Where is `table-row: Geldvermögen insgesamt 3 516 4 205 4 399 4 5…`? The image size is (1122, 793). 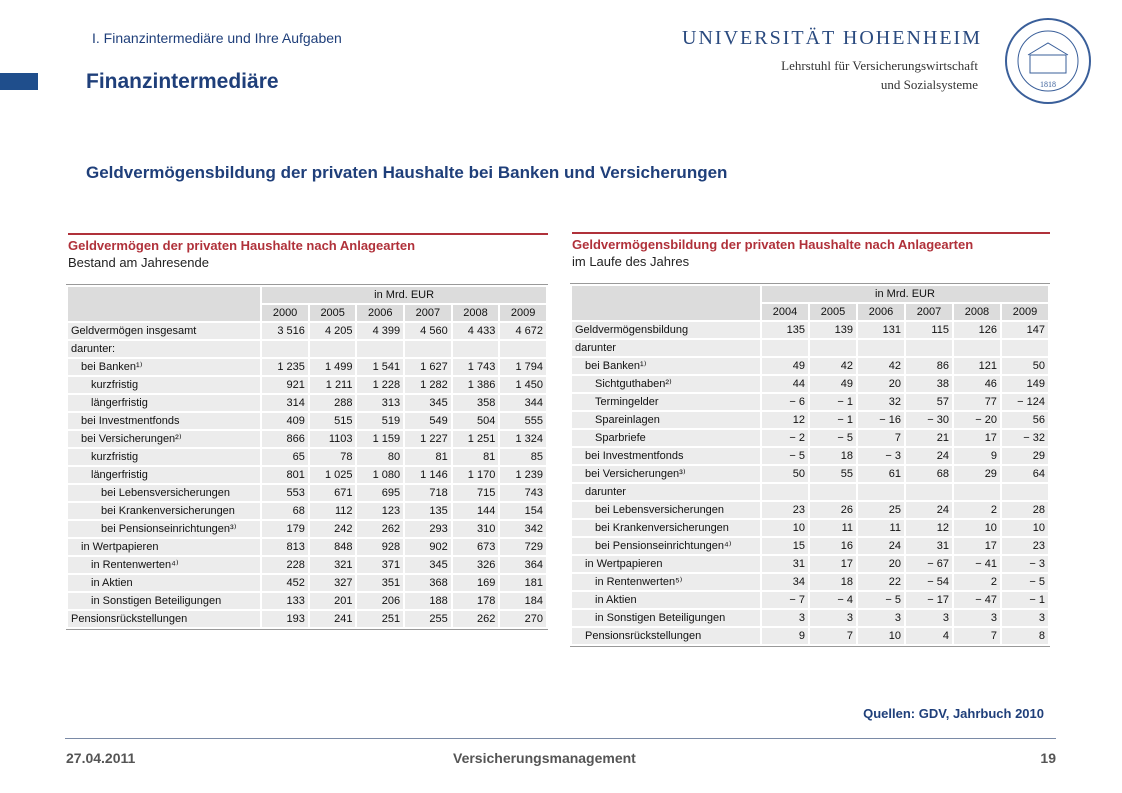 table-row: Geldvermögen insgesamt 3 516 4 205 4 399 4 5… is located at coordinates (307, 331).